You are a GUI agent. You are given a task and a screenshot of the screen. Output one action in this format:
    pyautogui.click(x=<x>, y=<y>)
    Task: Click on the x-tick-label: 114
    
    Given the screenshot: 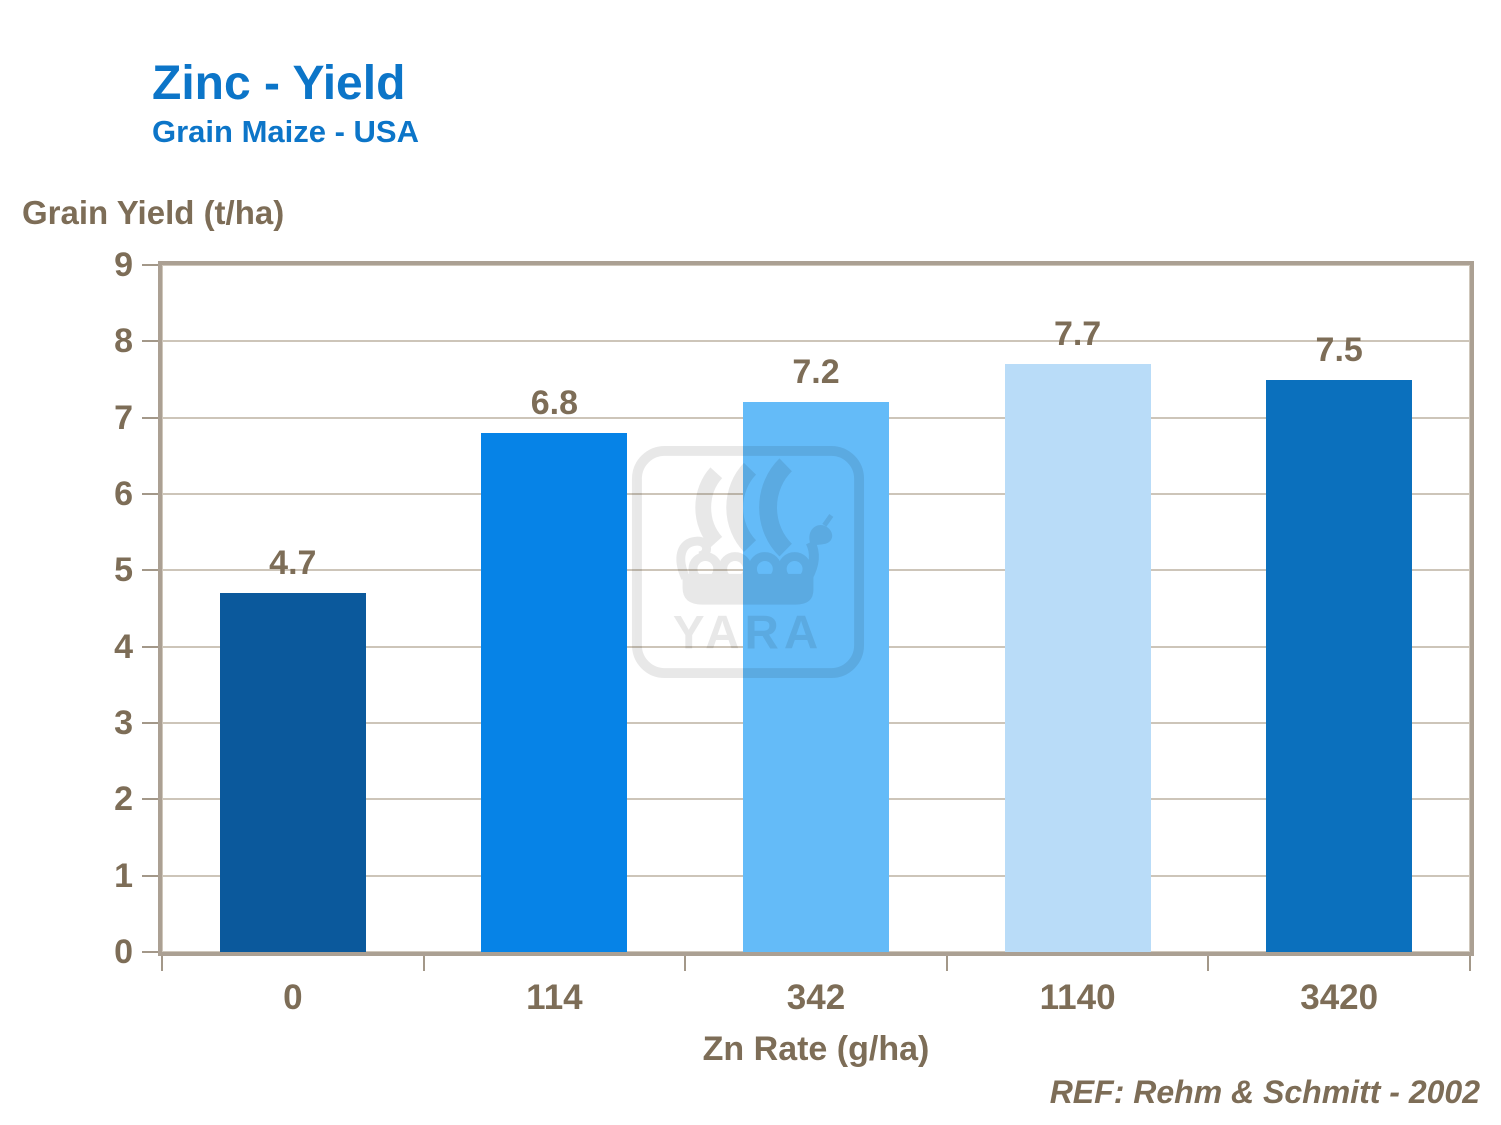 What is the action you would take?
    pyautogui.click(x=554, y=997)
    